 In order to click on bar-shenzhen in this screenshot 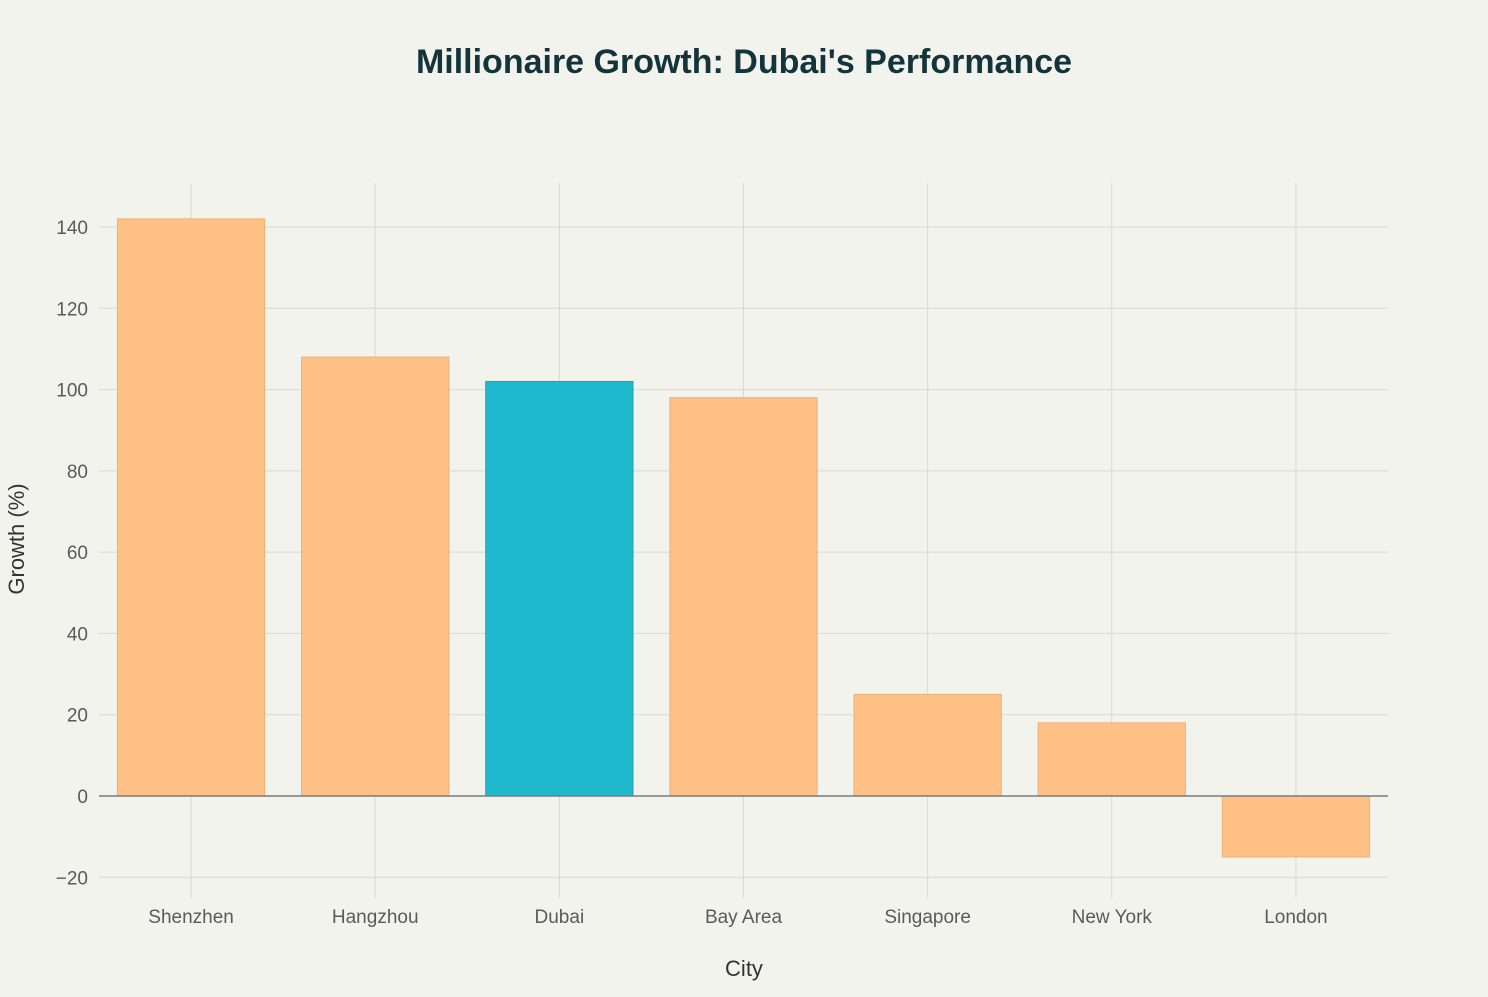, I will do `click(191, 507)`.